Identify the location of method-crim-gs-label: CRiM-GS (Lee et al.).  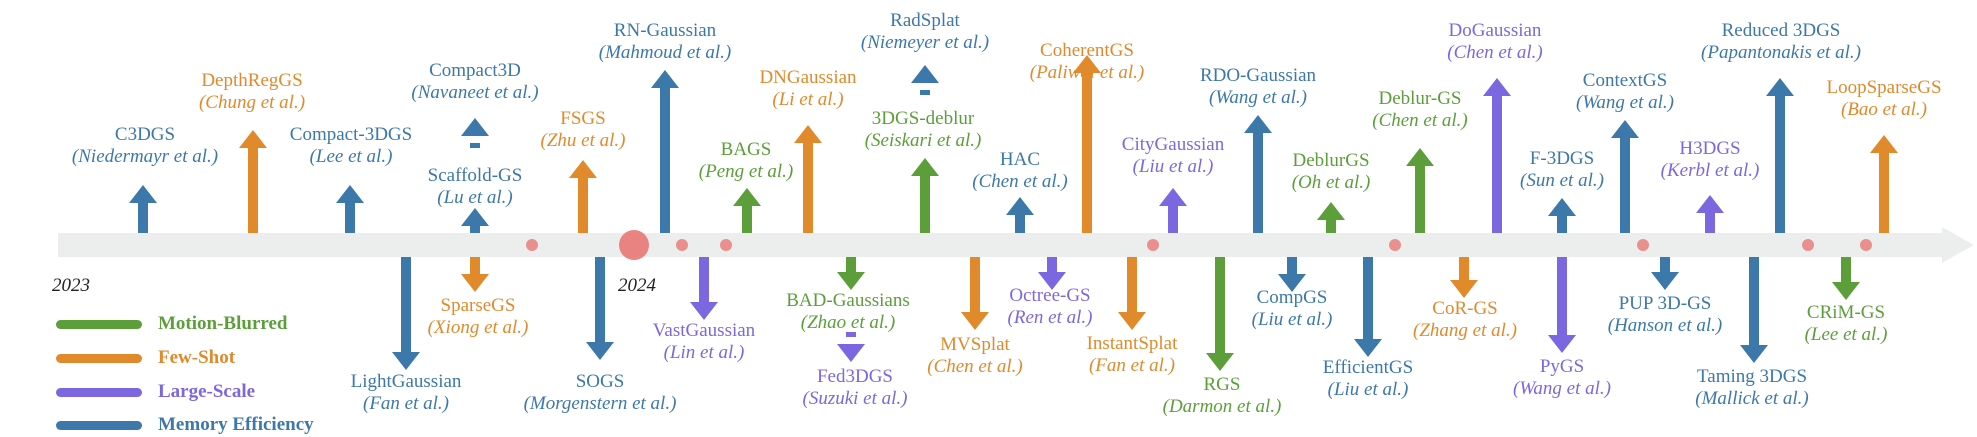
(1846, 324).